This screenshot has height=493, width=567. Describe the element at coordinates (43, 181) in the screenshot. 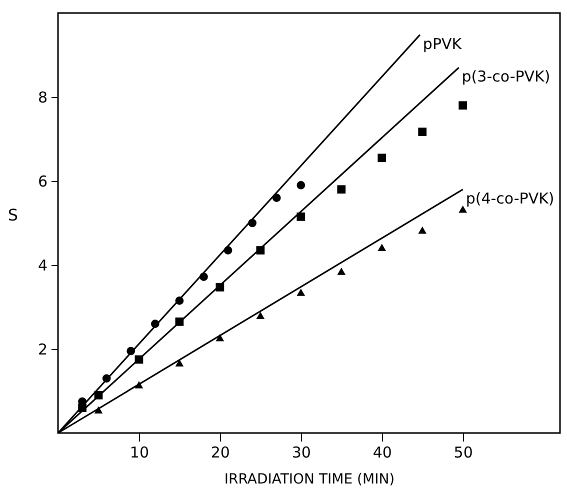

I see `y-tick-label: 6` at that location.